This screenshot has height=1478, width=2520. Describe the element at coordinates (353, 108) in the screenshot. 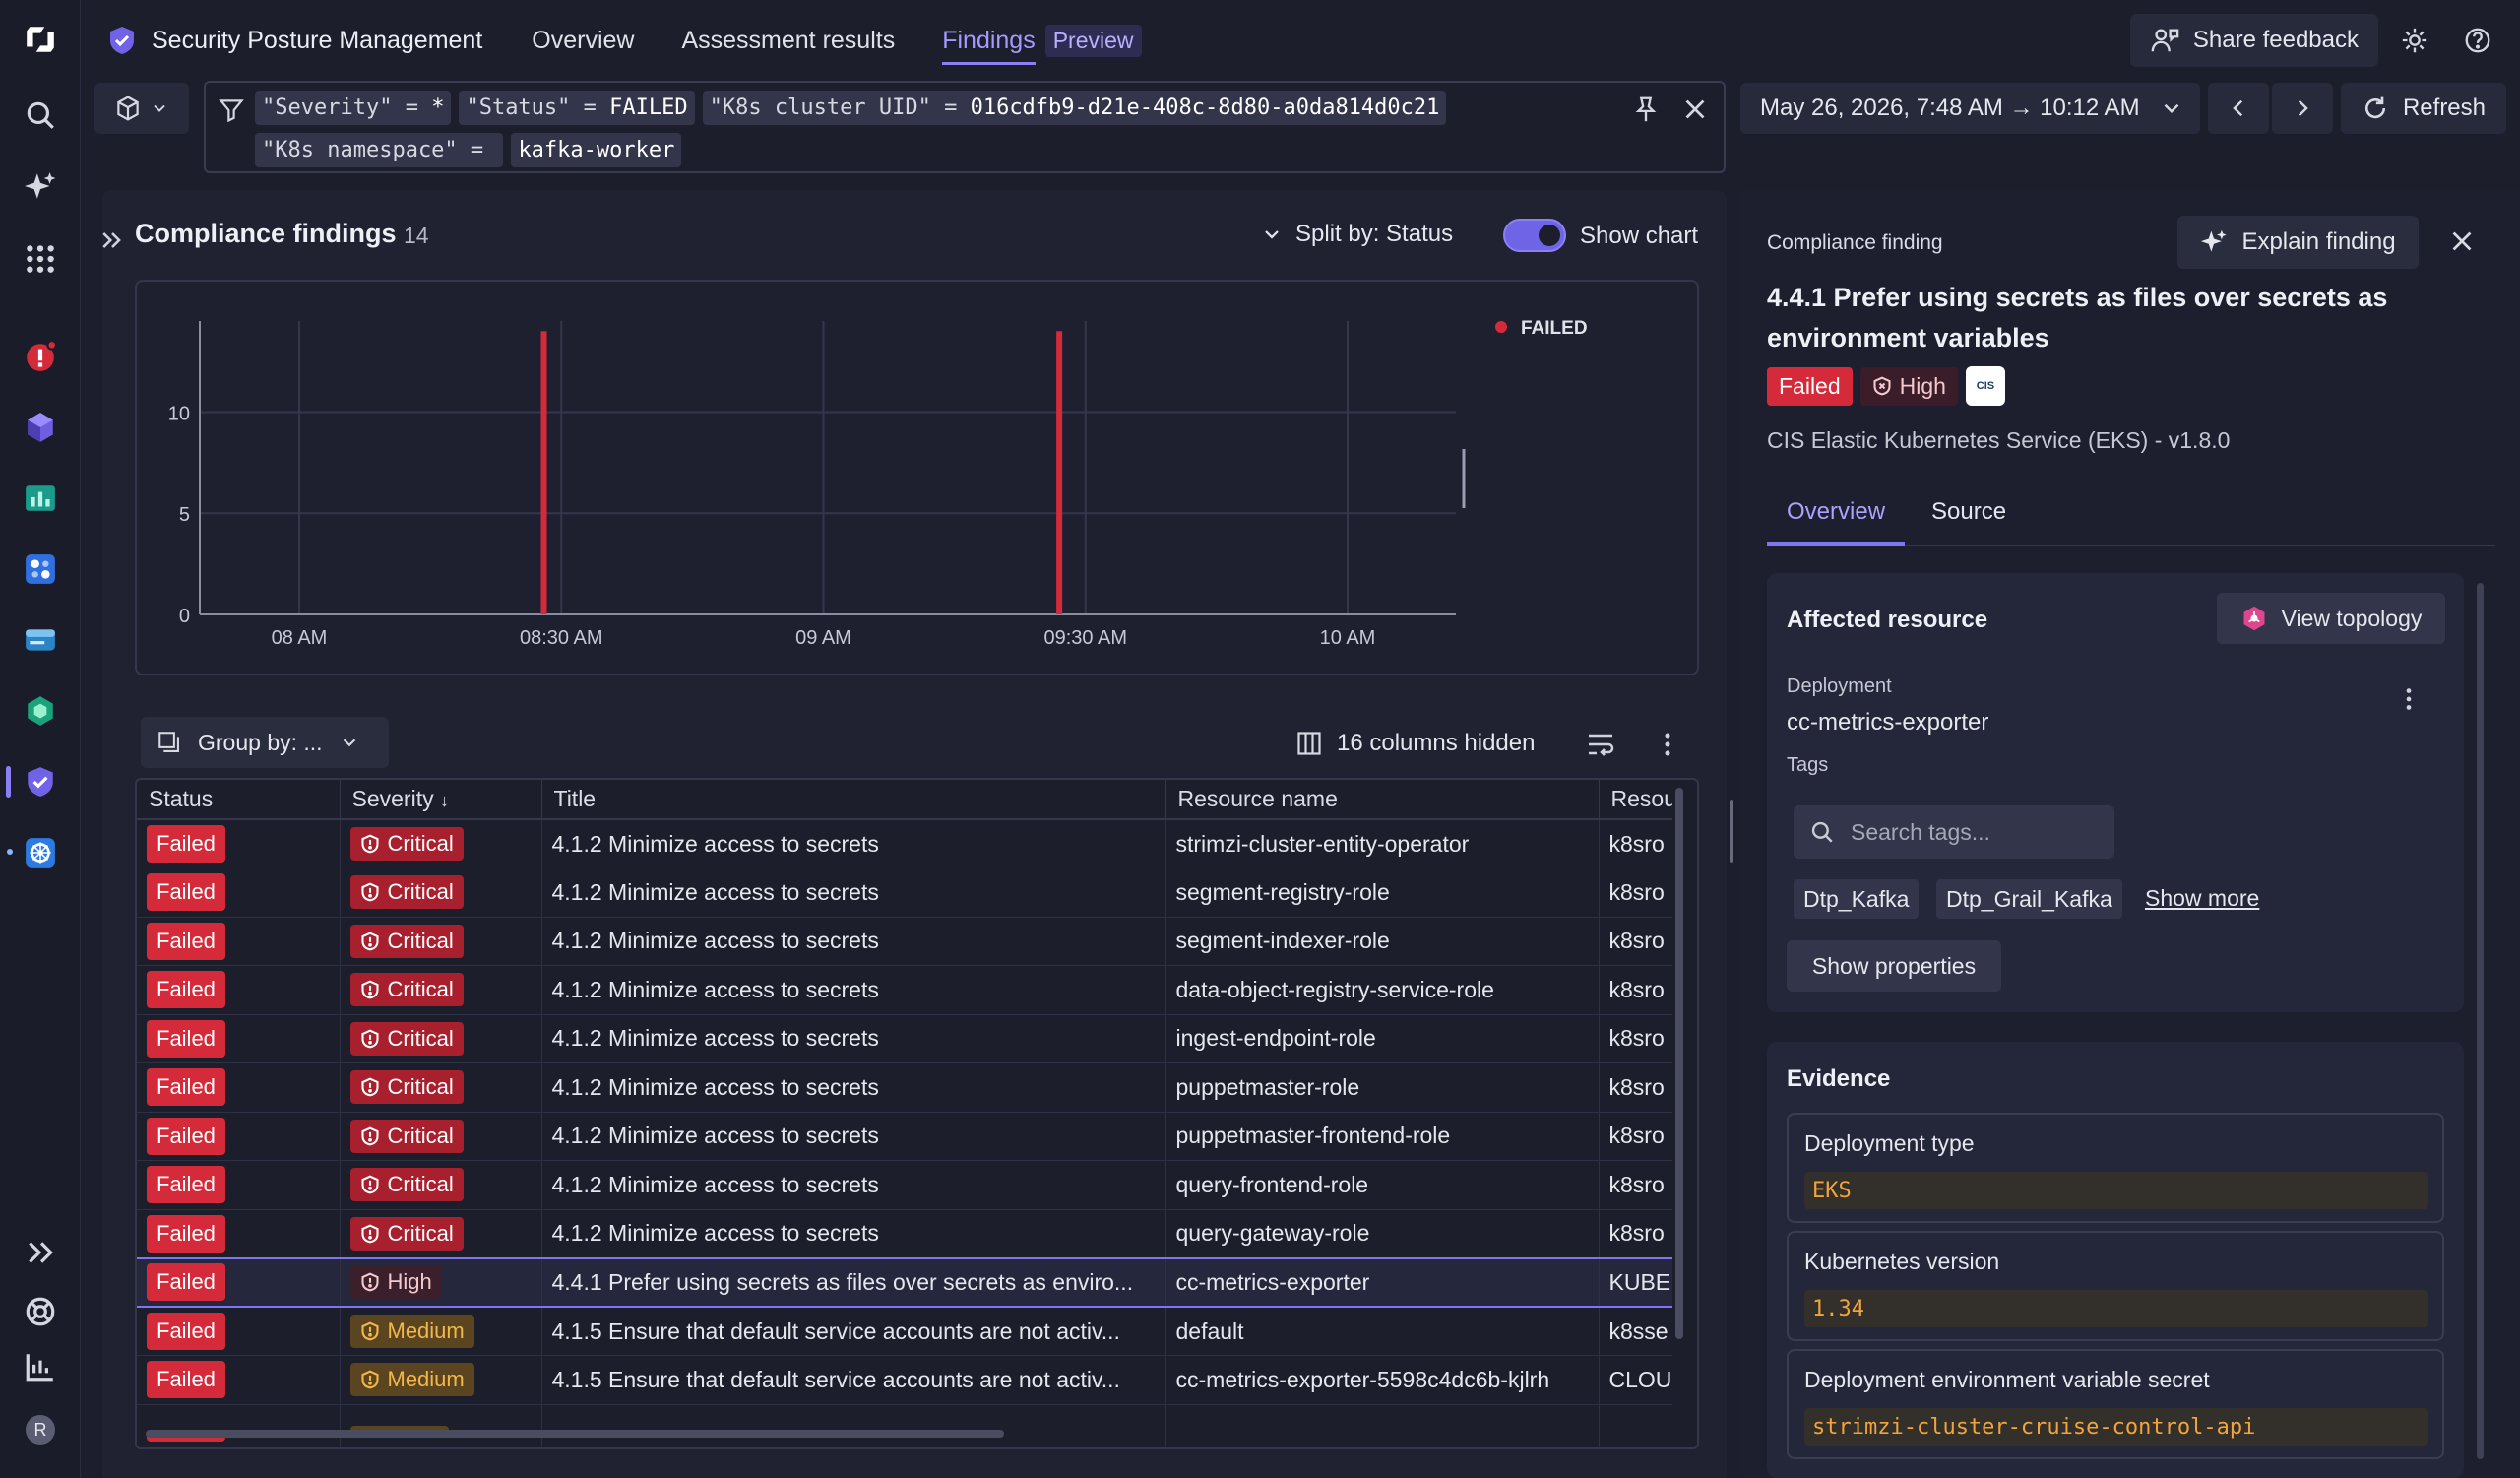

I see `filter-token: "Severity" = *` at that location.